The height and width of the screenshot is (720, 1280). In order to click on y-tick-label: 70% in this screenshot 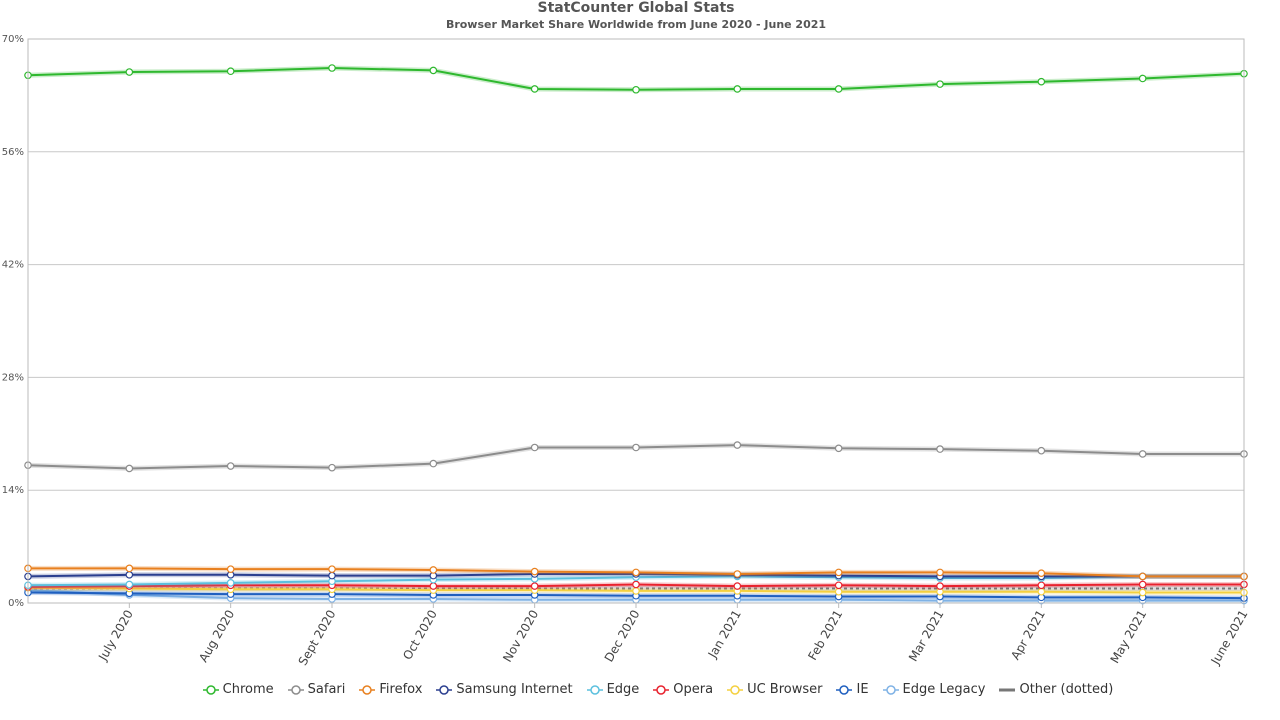, I will do `click(13, 39)`.